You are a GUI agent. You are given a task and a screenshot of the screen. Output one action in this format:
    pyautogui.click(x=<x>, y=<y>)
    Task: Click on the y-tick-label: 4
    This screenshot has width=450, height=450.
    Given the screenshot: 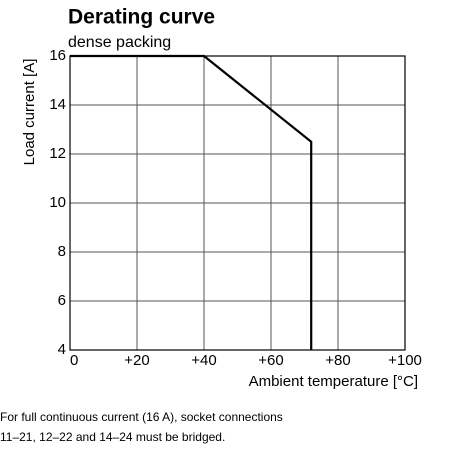 What is the action you would take?
    pyautogui.click(x=62, y=349)
    